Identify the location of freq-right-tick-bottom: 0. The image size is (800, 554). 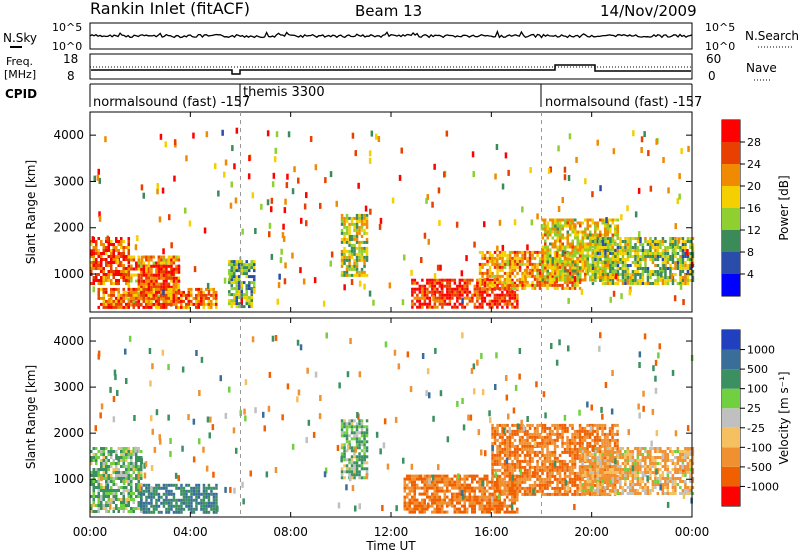
(712, 76).